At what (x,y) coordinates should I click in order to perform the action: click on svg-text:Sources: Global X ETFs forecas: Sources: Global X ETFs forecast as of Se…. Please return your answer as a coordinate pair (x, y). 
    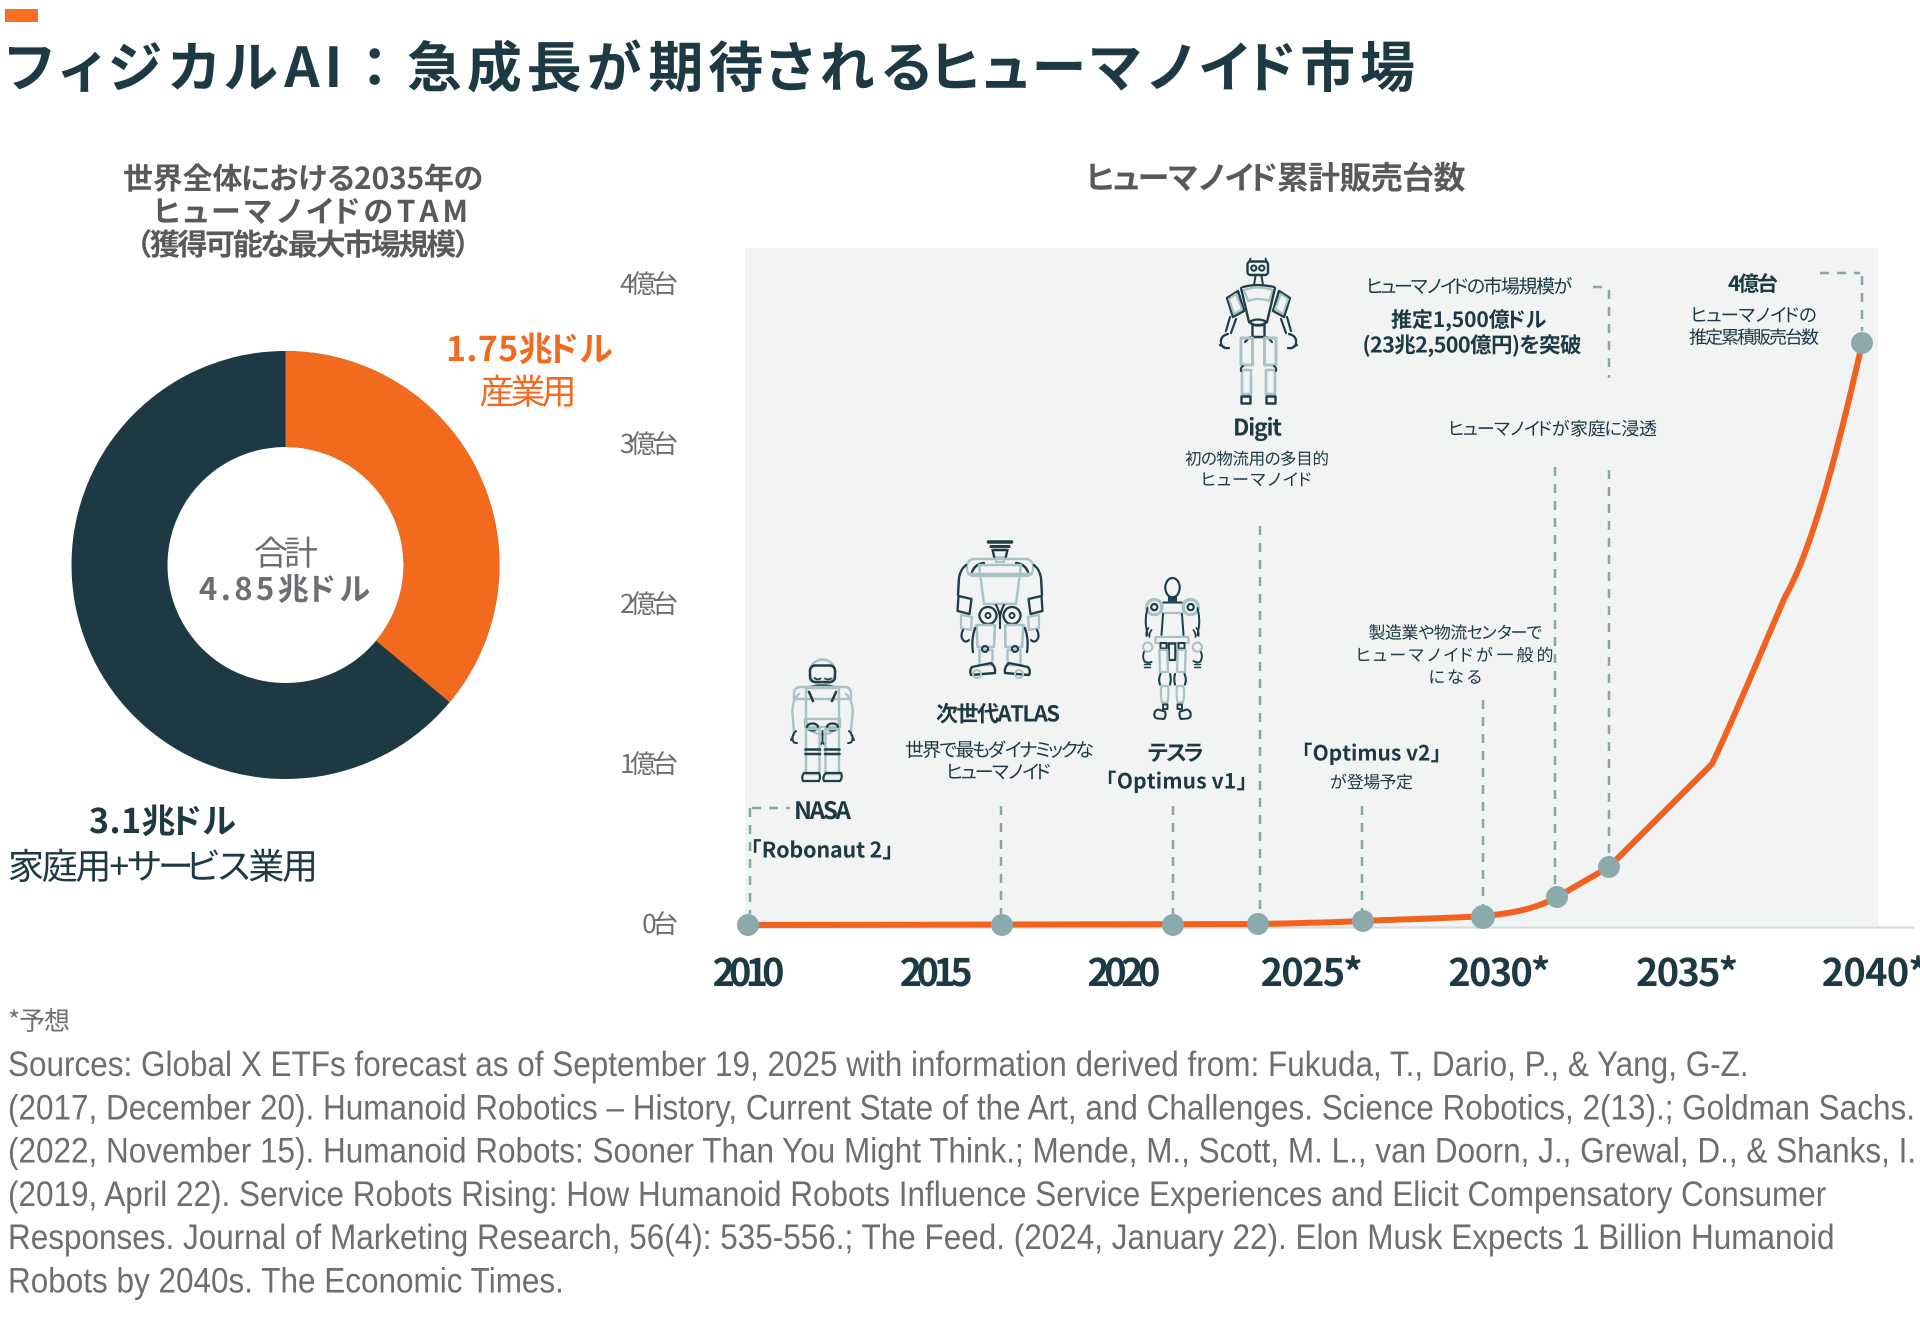
    Looking at the image, I should click on (878, 1064).